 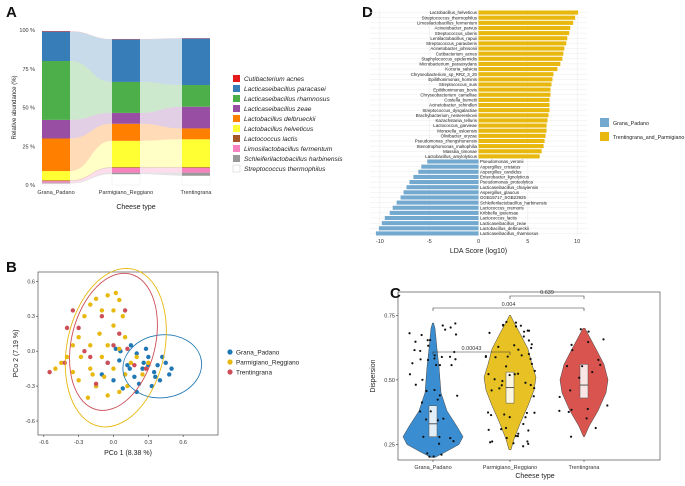 What do you see at coordinates (478, 242) in the screenshot?
I see `x-tick-0: 0` at bounding box center [478, 242].